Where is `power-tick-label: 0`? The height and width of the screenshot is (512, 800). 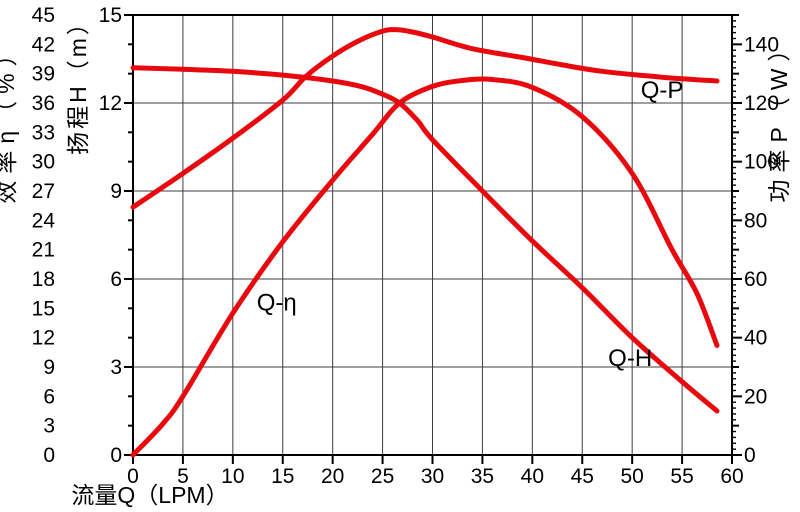
power-tick-label: 0 is located at coordinates (750, 455).